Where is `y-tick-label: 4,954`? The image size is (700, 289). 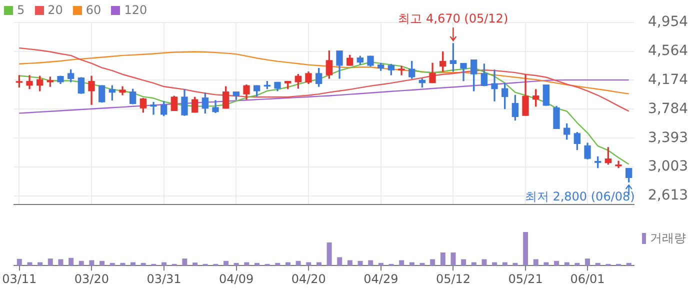 y-tick-label: 4,954 is located at coordinates (668, 22).